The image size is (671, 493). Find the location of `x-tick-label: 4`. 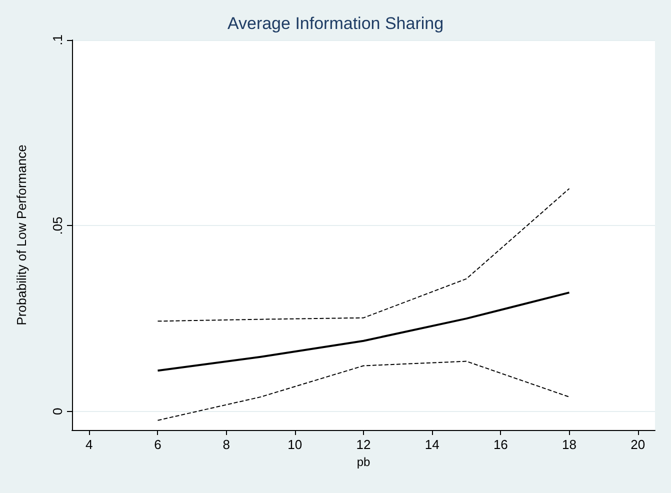

x-tick-label: 4 is located at coordinates (89, 444).